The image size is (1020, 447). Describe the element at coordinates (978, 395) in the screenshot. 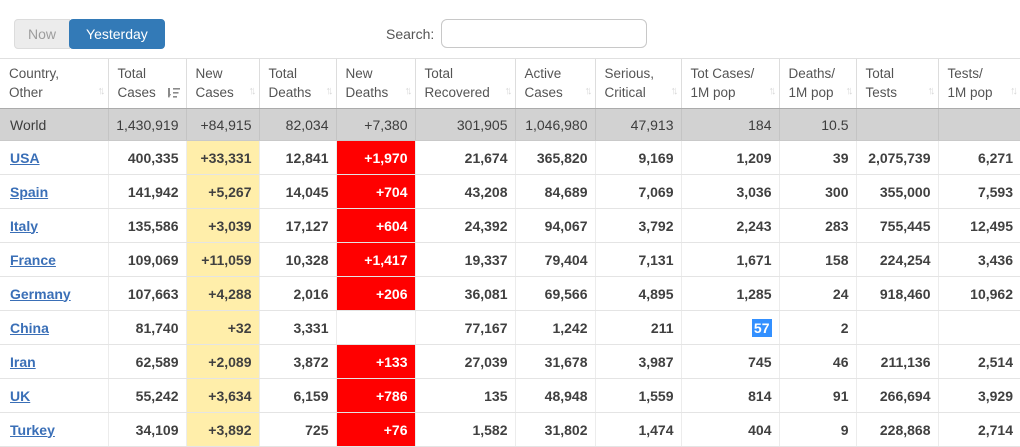

I see `cell-tests_1m: 3,929` at that location.